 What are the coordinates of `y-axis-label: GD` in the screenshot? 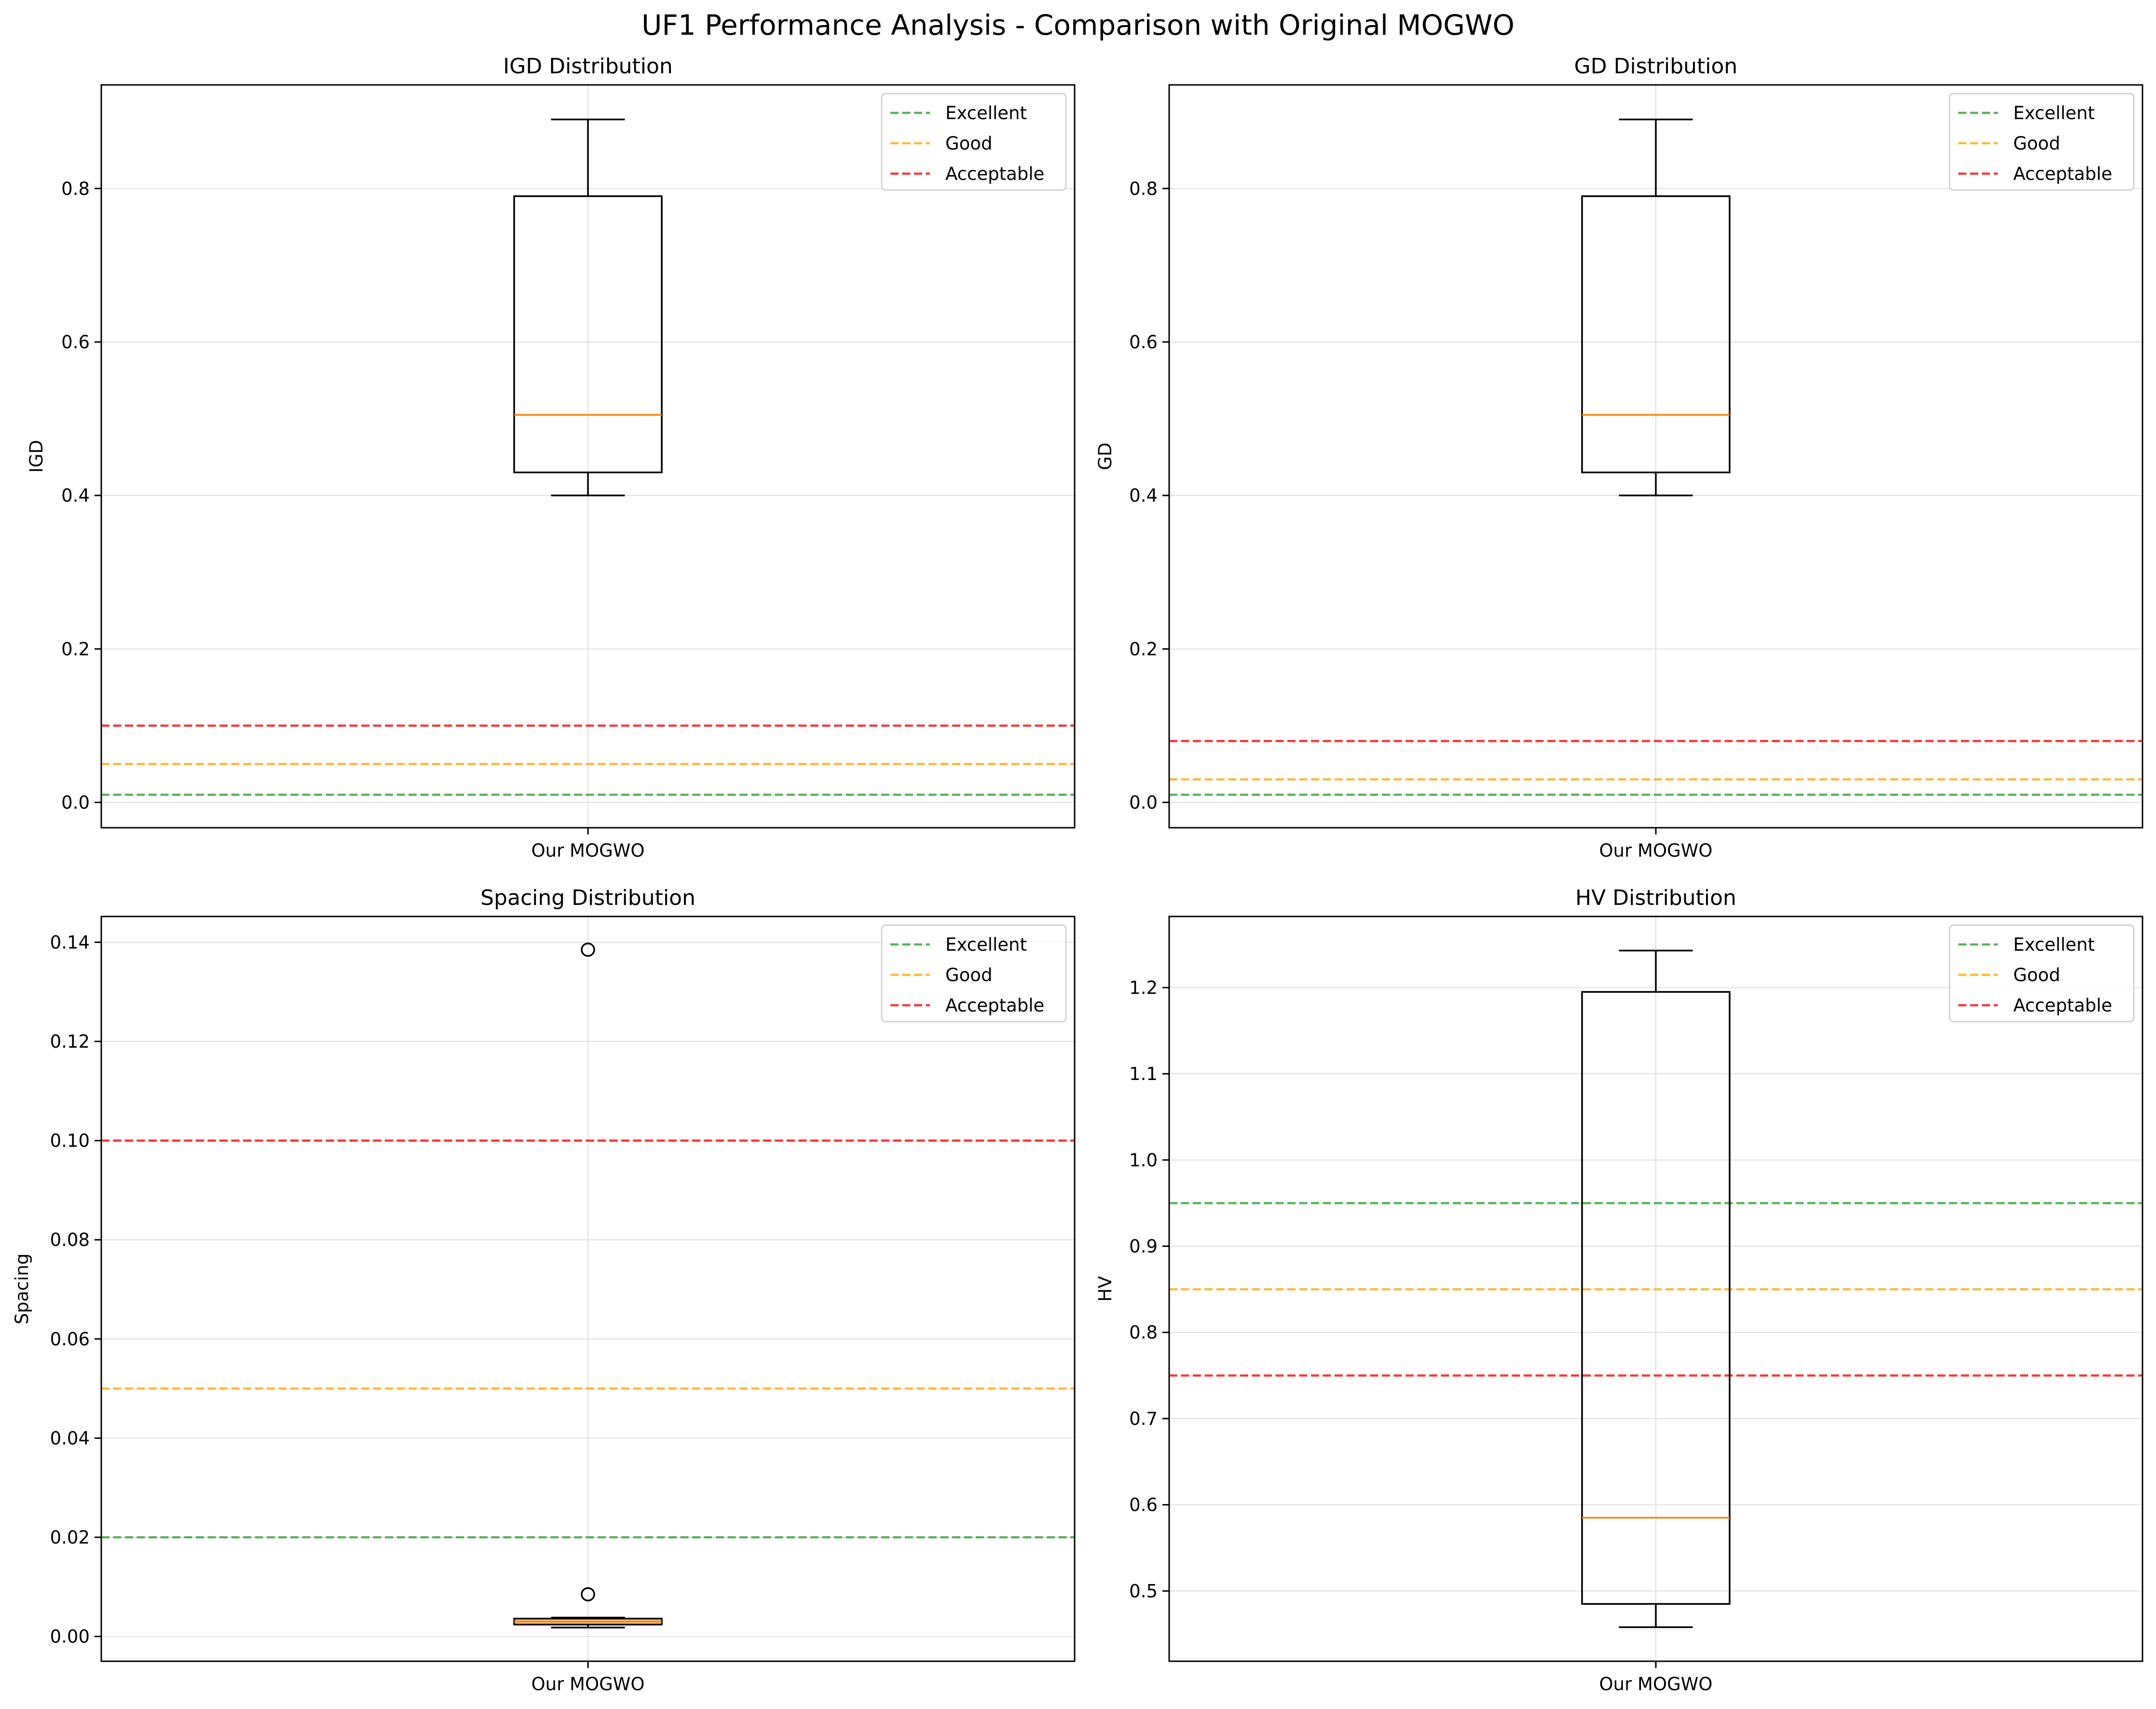 It's located at (1105, 456).